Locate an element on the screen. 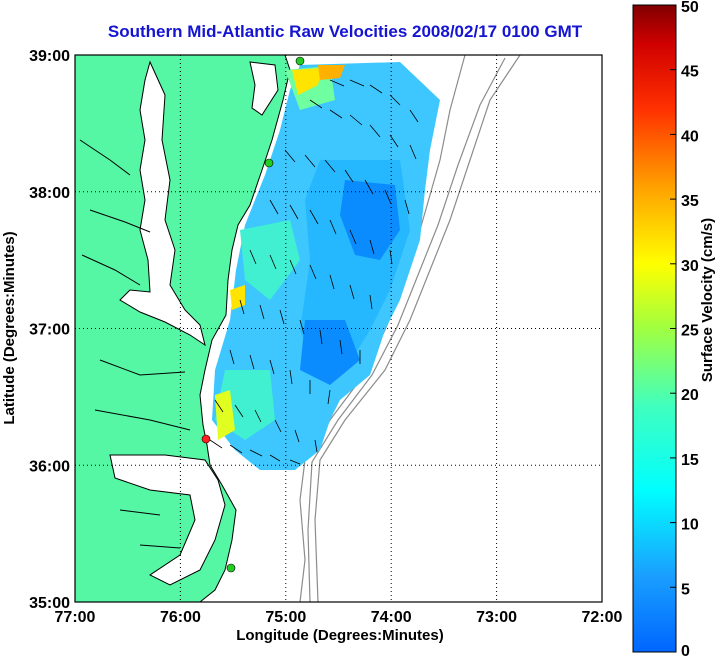  y-tick-label: 38:00 is located at coordinates (49, 193).